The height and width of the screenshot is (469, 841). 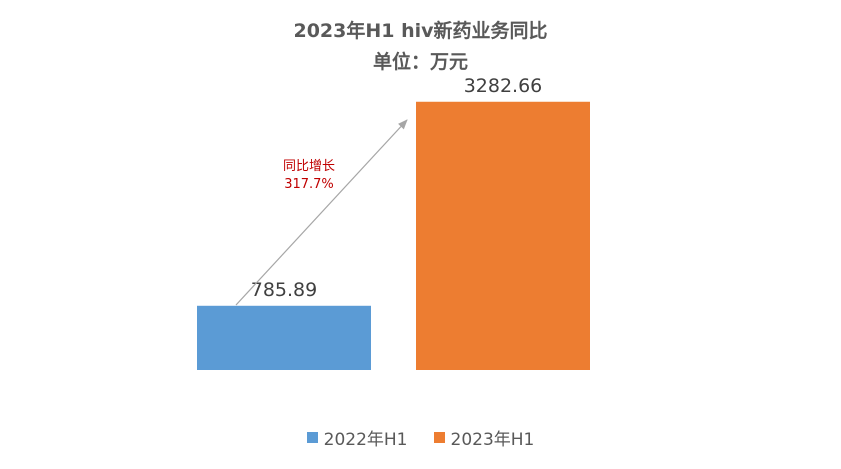 What do you see at coordinates (439, 437) in the screenshot?
I see `legend-swatch-2023h1` at bounding box center [439, 437].